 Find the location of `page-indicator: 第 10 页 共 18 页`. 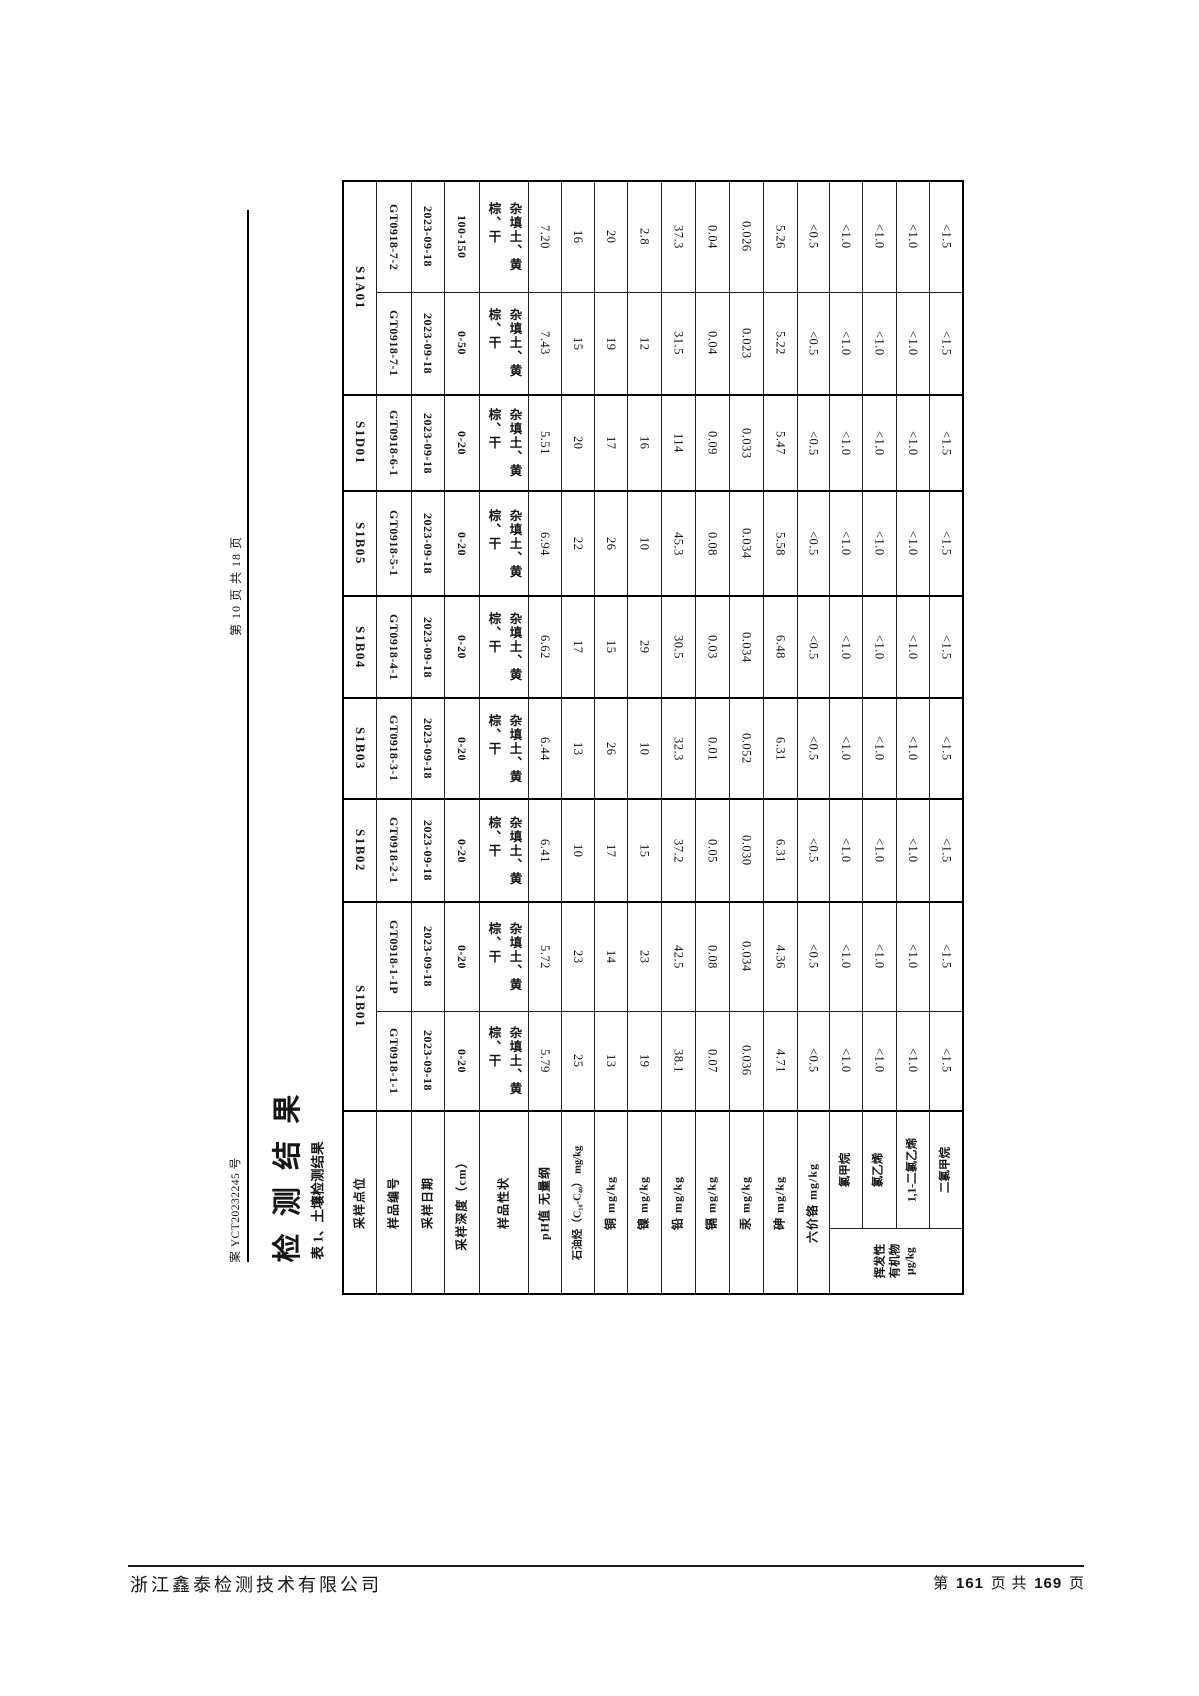

page-indicator: 第 10 页 共 18 页 is located at coordinates (235, 586).